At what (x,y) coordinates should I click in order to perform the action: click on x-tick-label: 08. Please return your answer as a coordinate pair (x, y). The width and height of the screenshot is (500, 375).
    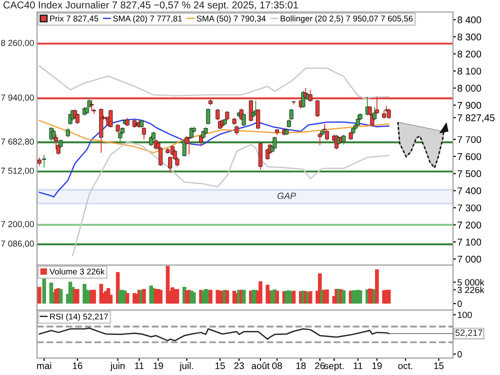
    Looking at the image, I should click on (277, 366).